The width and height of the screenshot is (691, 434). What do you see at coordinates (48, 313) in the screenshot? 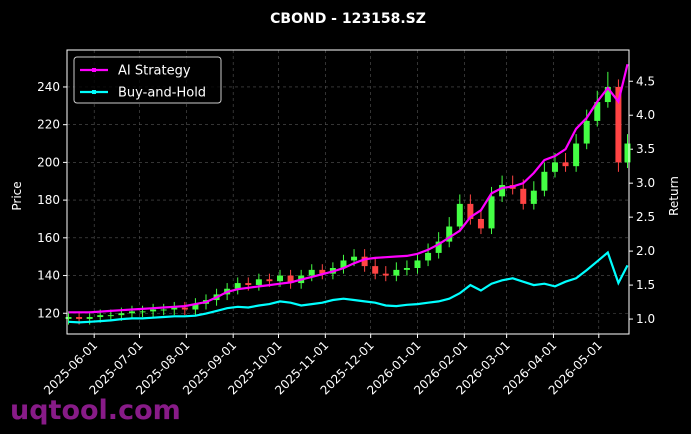
I see `y-tick-label: 120` at bounding box center [48, 313].